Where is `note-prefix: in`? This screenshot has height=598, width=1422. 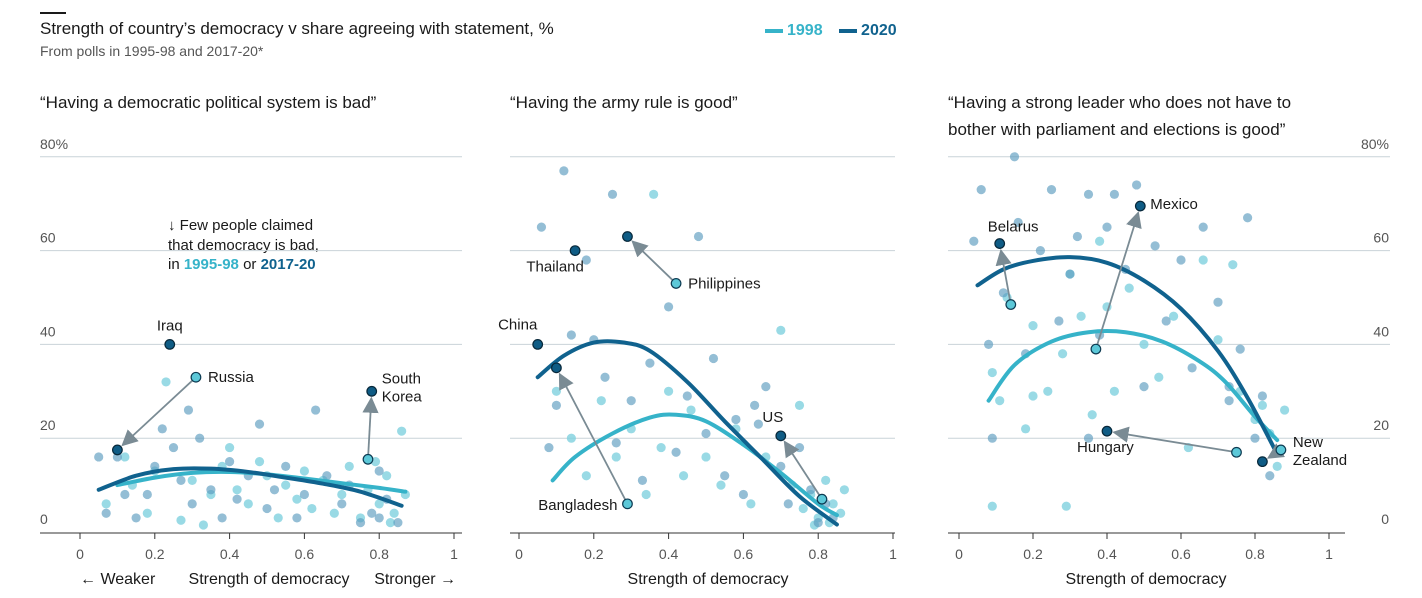
note-prefix: in is located at coordinates (176, 264).